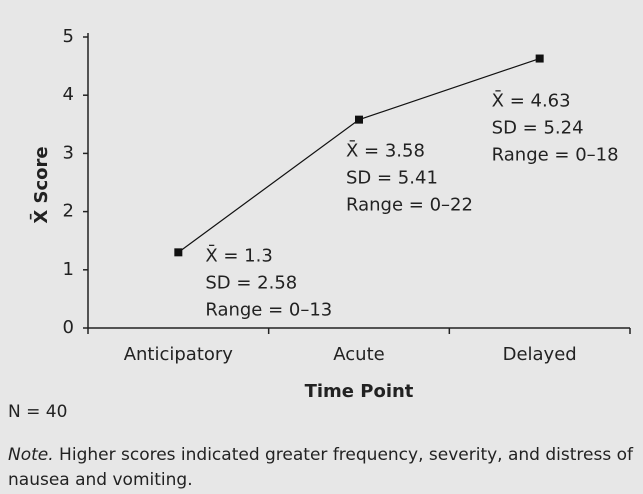 The height and width of the screenshot is (494, 643). I want to click on annotation: Range = 0–22, so click(409, 205).